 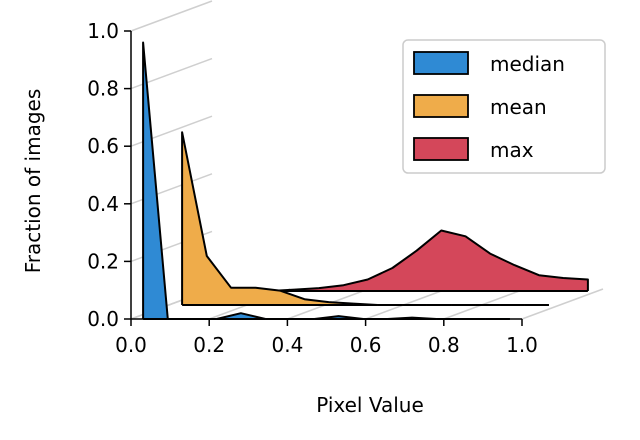 I want to click on legend-swatch-median, so click(x=441, y=63).